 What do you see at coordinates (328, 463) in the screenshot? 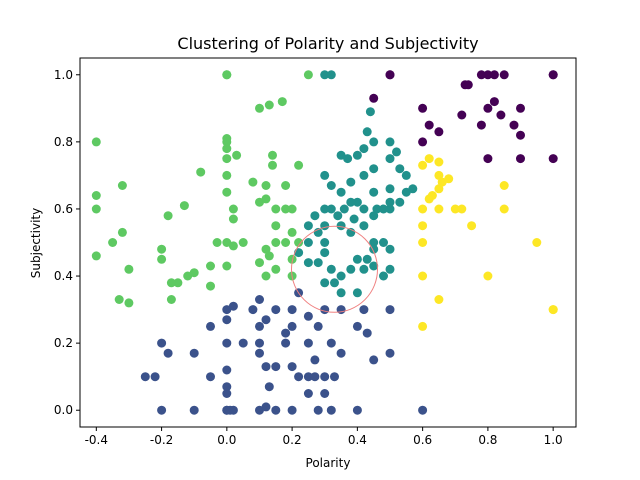
I see `x-axis-label: Polarity` at bounding box center [328, 463].